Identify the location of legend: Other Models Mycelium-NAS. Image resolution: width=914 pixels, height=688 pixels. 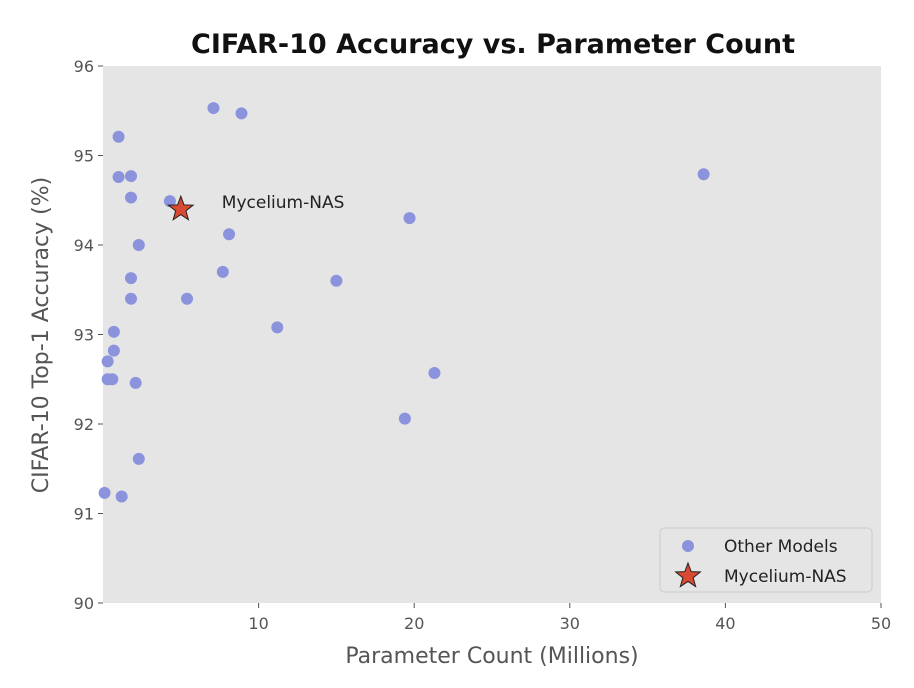
(766, 560).